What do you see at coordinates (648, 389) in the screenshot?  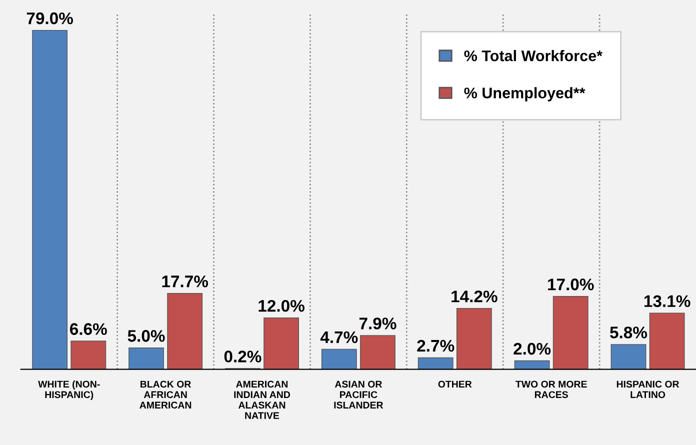 I see `x-tick-label: HISPANIC OR LATINO` at bounding box center [648, 389].